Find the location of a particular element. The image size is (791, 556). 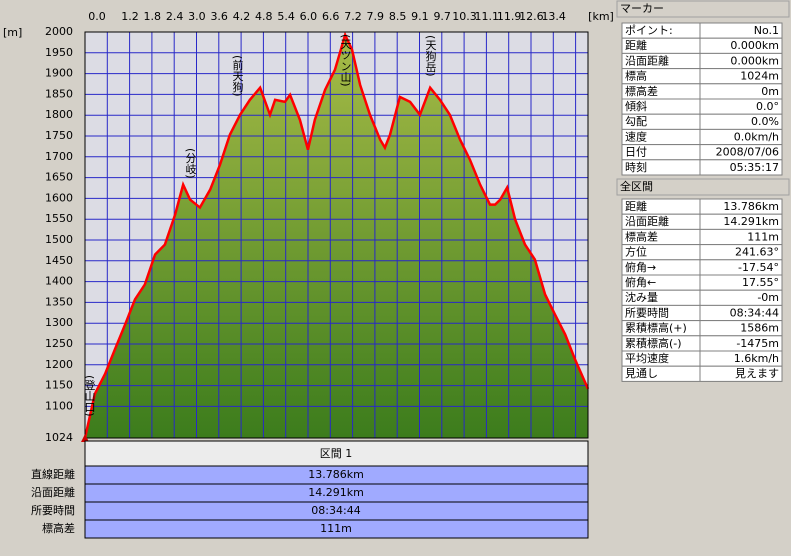

x-tick-label: 4.2 is located at coordinates (242, 16).